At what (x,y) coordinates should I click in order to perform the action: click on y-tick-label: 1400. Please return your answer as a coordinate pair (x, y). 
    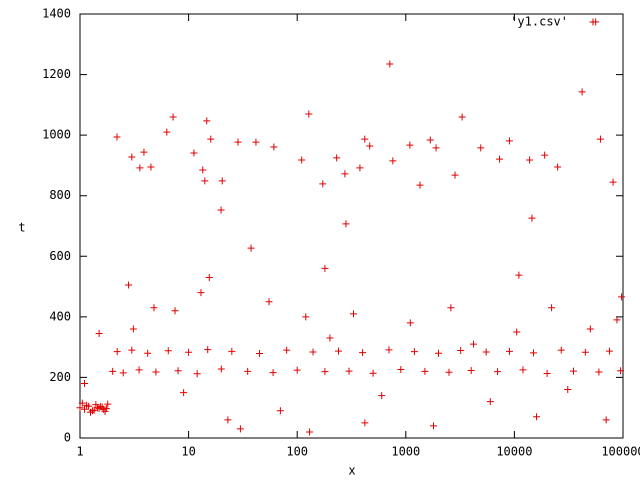
    Looking at the image, I should click on (56, 14).